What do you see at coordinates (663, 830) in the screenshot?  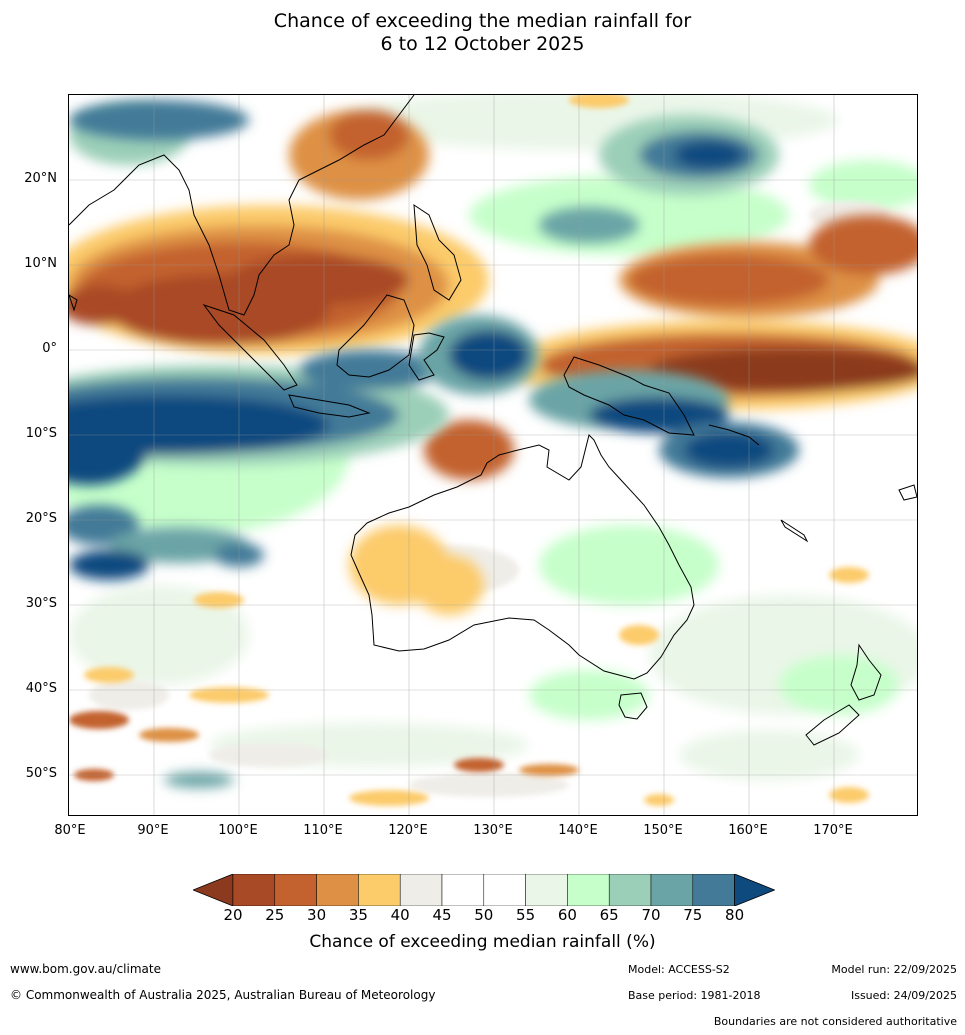 I see `lon-label-150e: 150°E` at bounding box center [663, 830].